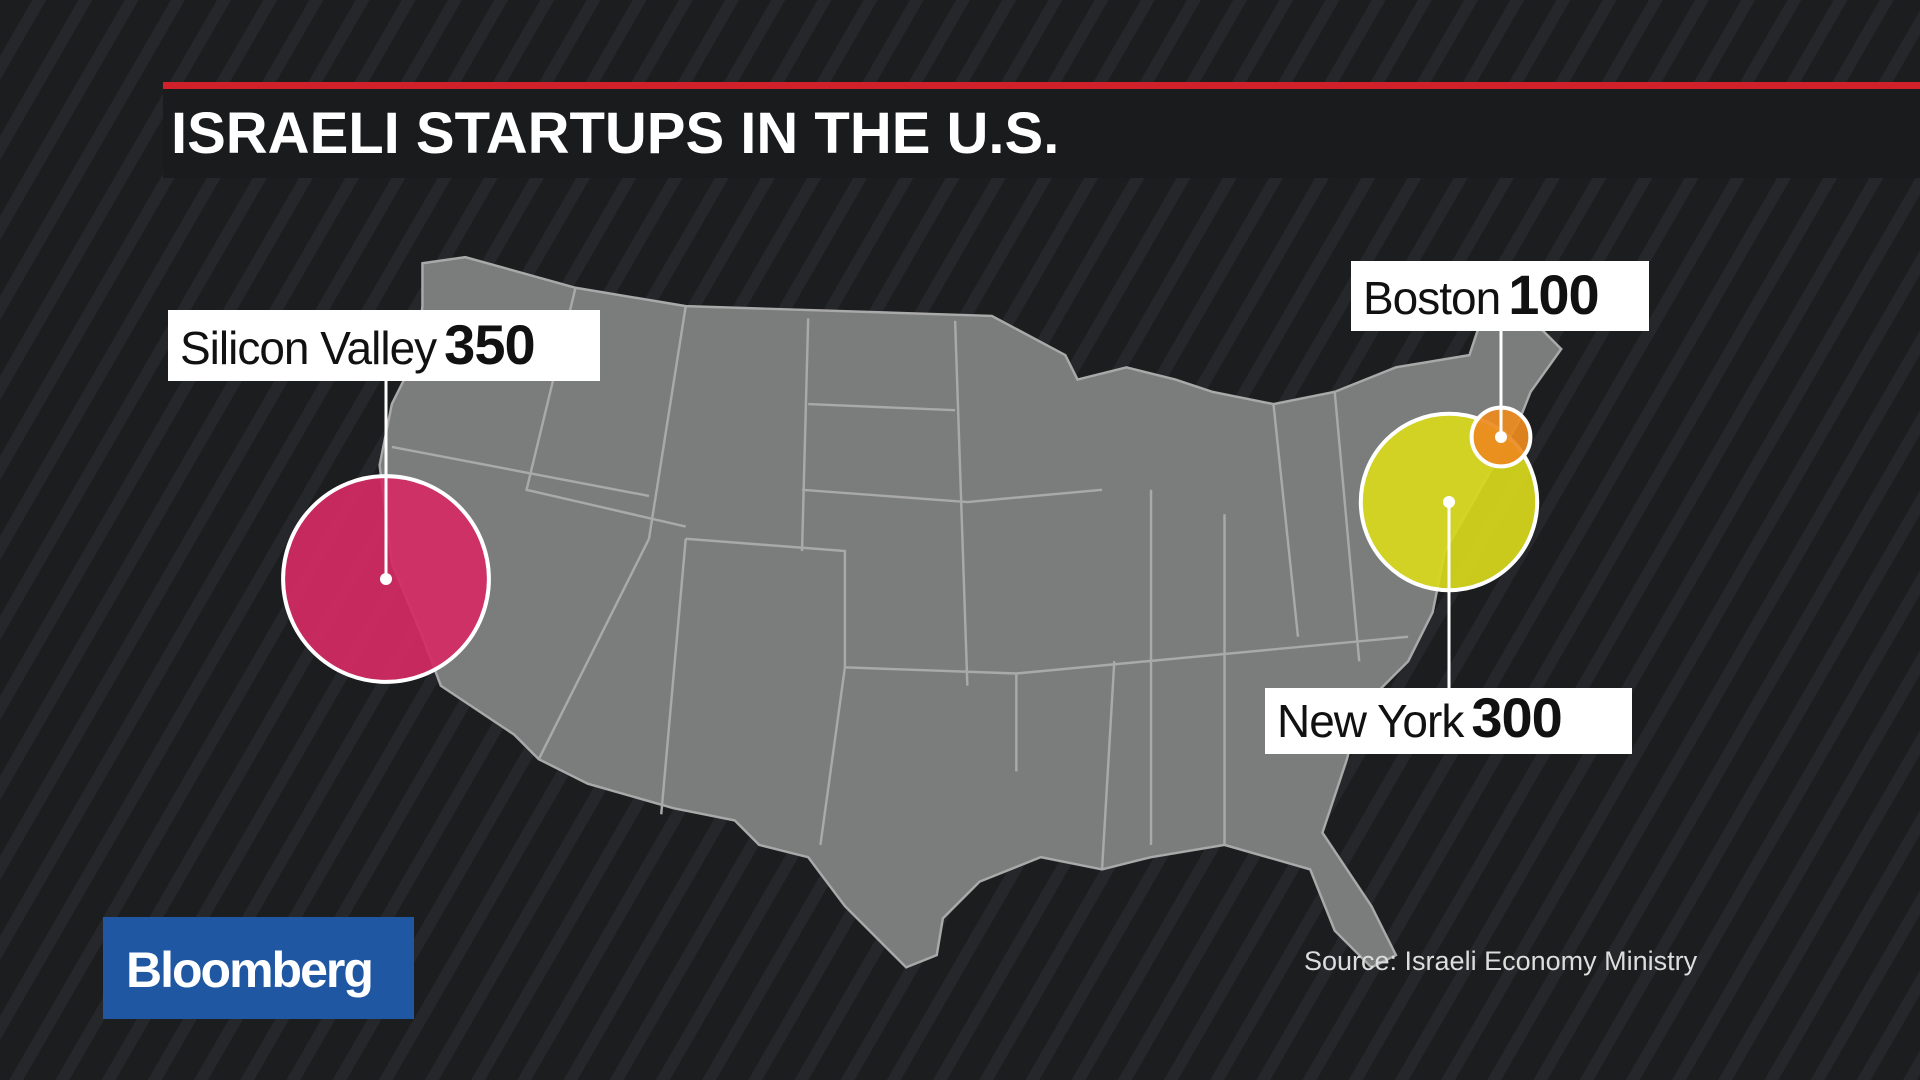  What do you see at coordinates (1516, 717) in the screenshot?
I see `location-value: 300` at bounding box center [1516, 717].